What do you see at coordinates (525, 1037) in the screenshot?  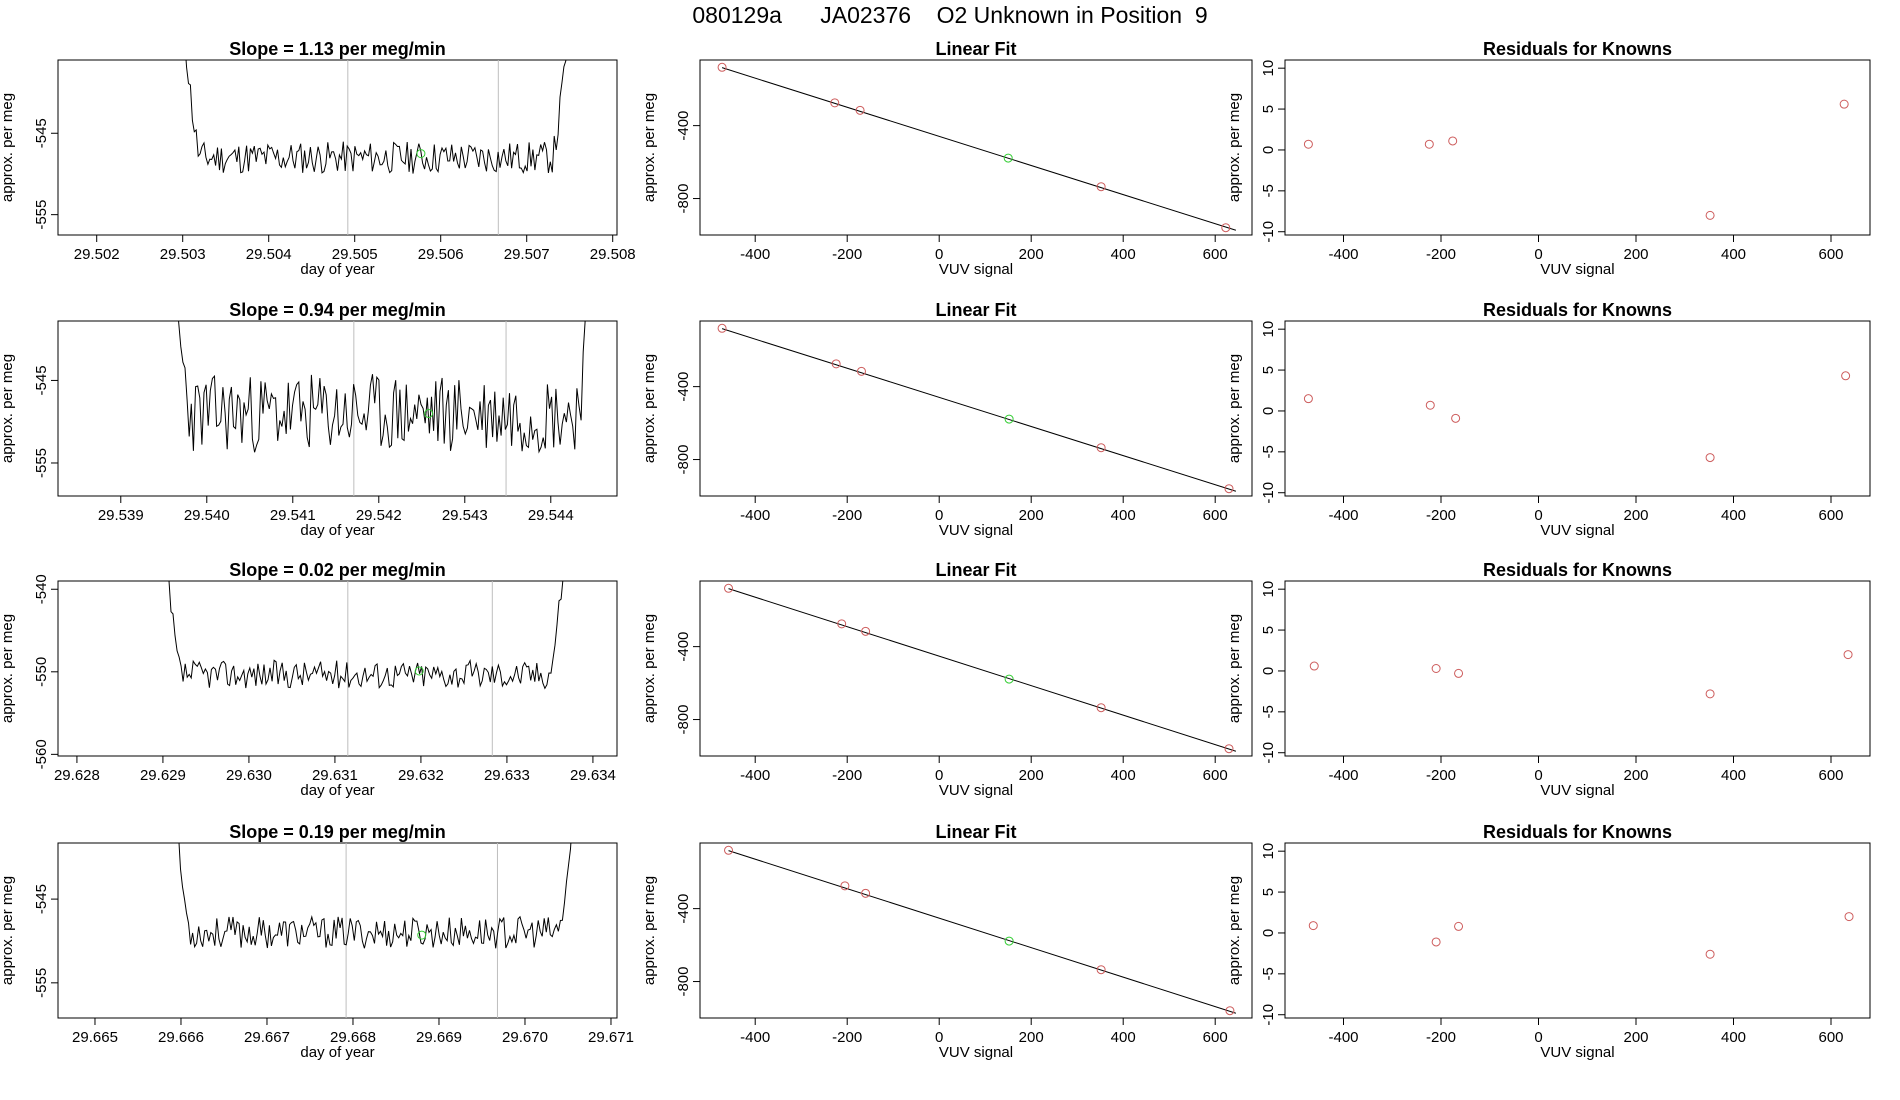 I see `x-tick-label: 29.670` at bounding box center [525, 1037].